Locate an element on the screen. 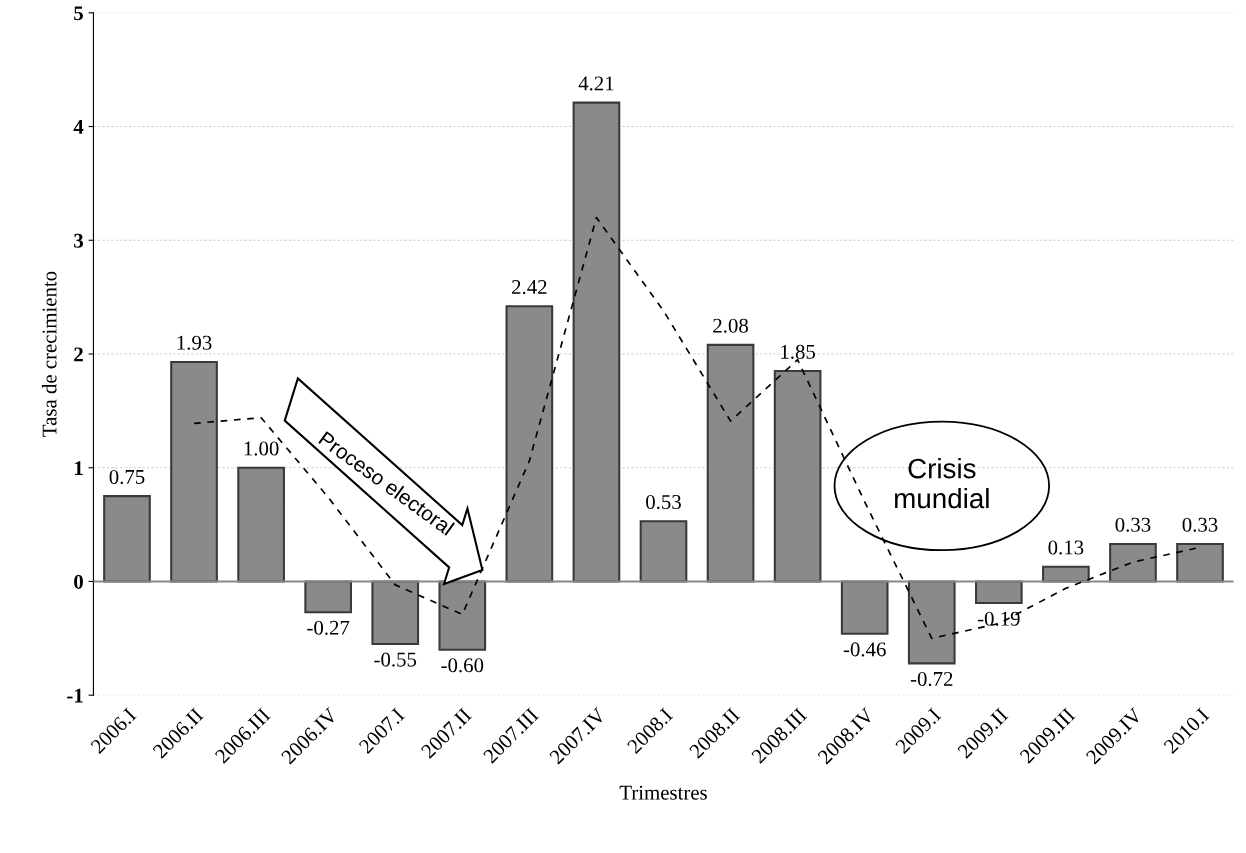  data-label: 4.21 is located at coordinates (596, 83).